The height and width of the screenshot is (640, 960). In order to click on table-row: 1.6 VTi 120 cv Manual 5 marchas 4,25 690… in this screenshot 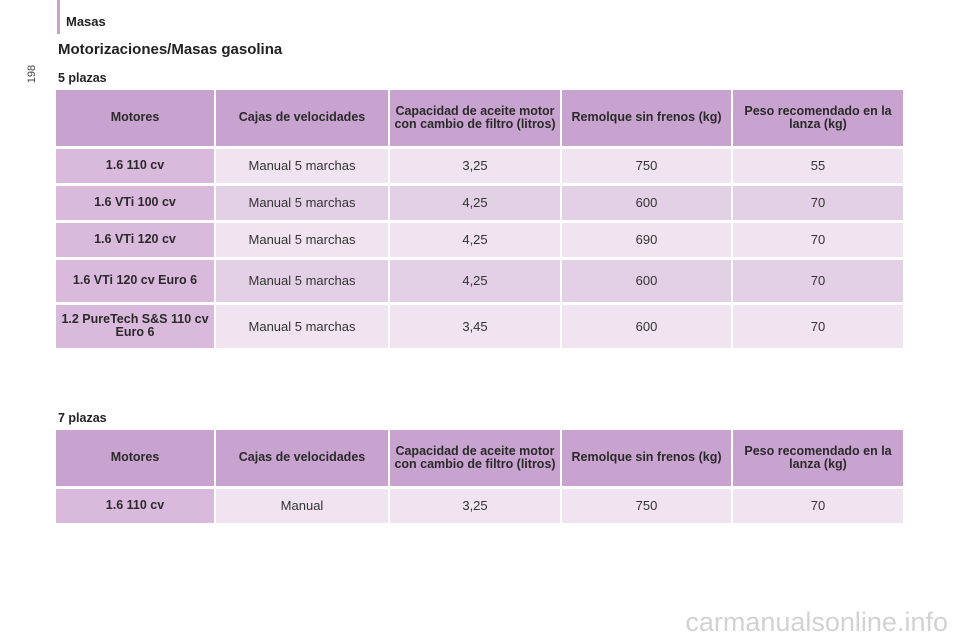, I will do `click(480, 240)`.